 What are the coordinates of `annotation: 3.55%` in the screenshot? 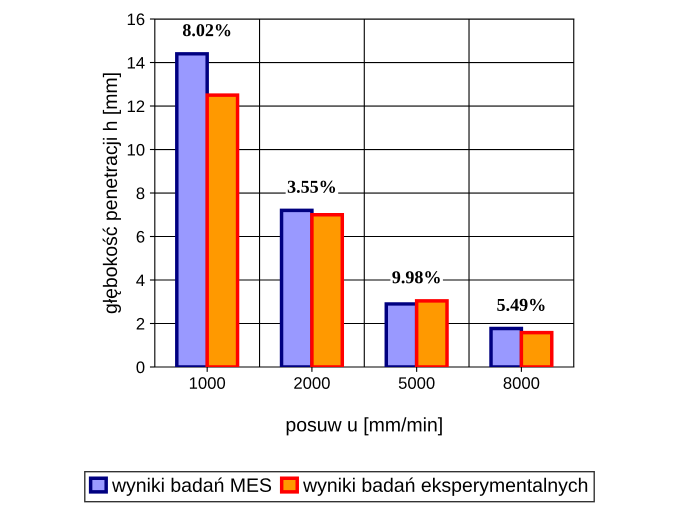 It's located at (312, 186).